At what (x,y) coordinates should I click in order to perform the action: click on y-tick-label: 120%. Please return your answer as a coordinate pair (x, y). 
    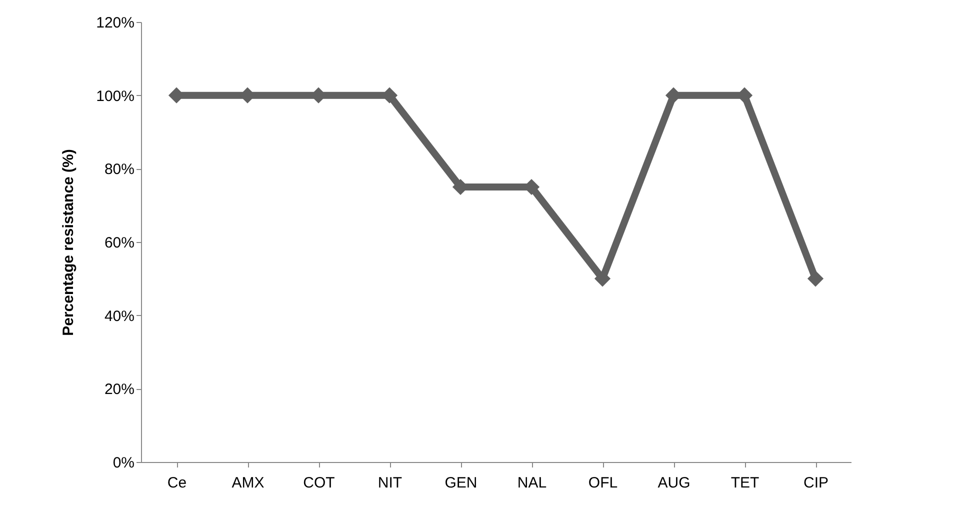
    Looking at the image, I should click on (115, 23).